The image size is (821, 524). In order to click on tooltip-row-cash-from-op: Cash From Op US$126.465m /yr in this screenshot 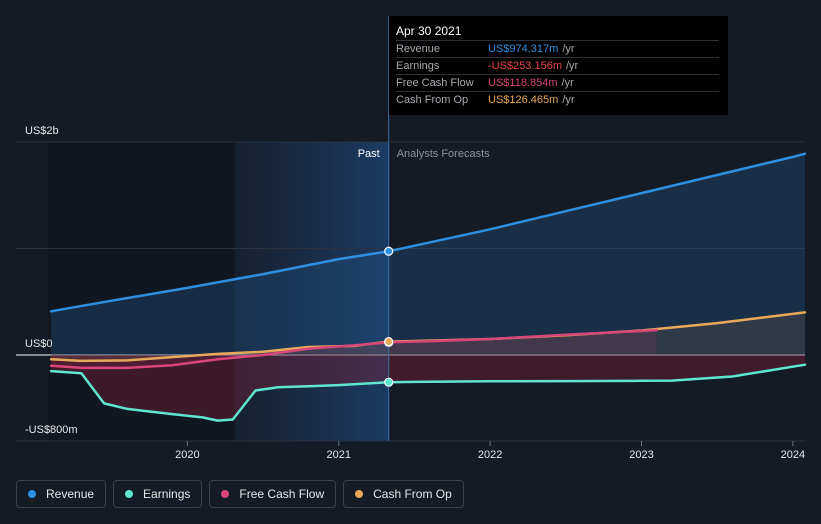, I will do `click(557, 99)`.